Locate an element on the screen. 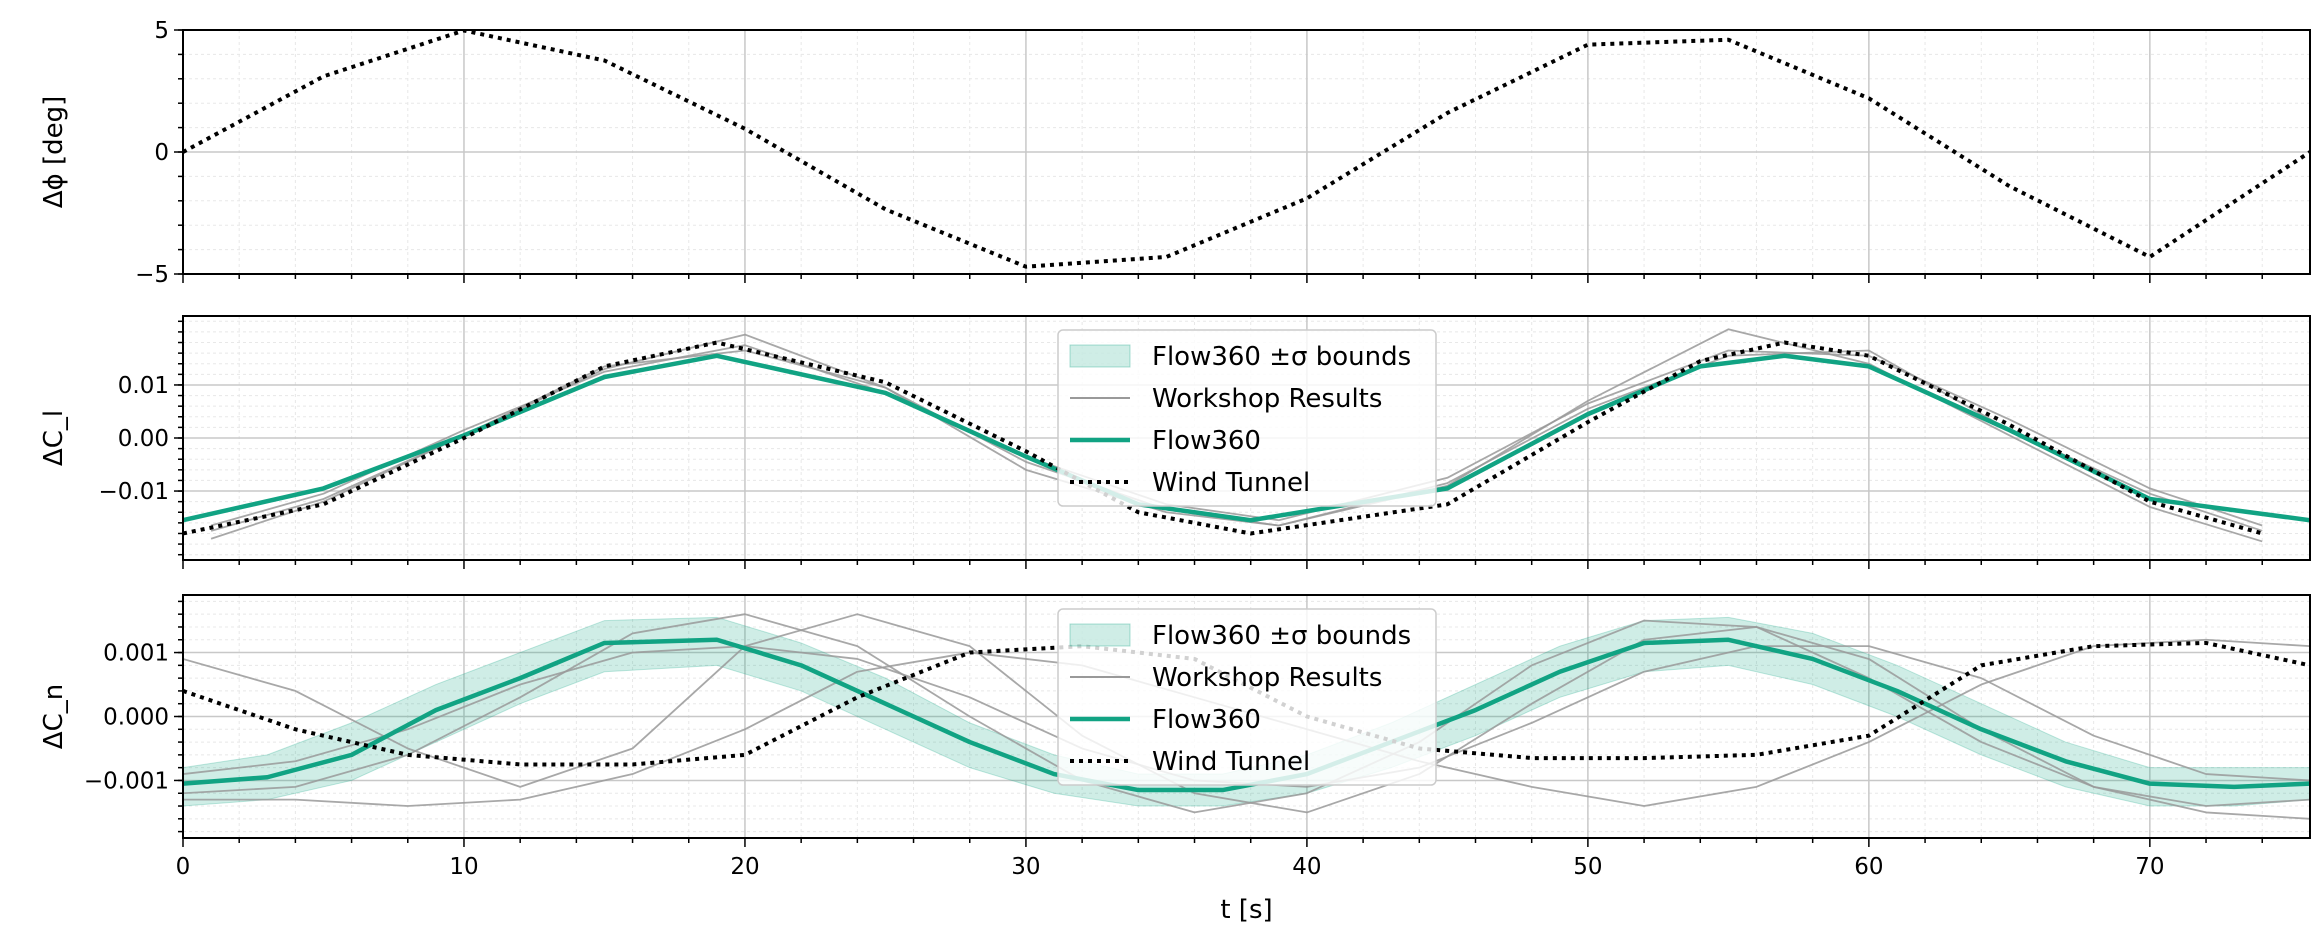  y-axis-label: ΔC_l is located at coordinates (54, 438).